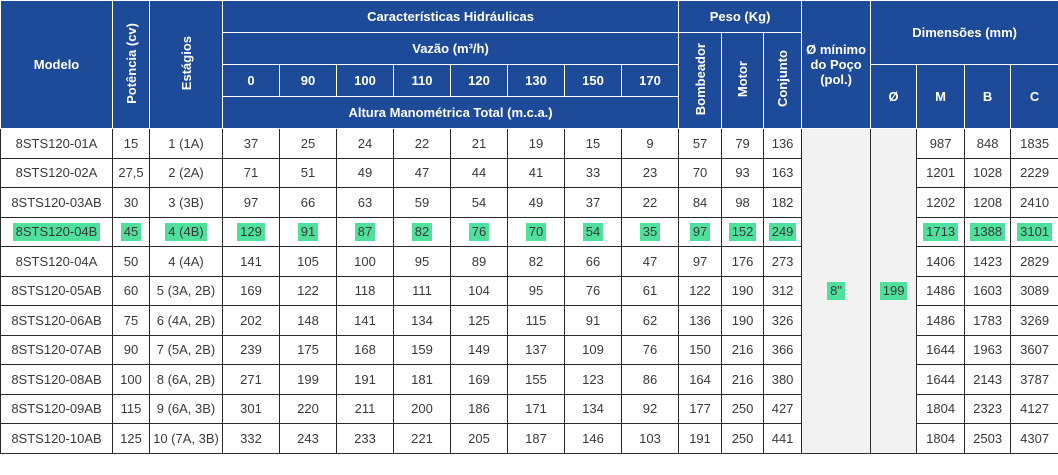 The width and height of the screenshot is (1058, 475). Describe the element at coordinates (536, 290) in the screenshot. I see `cell-altura: 95` at that location.